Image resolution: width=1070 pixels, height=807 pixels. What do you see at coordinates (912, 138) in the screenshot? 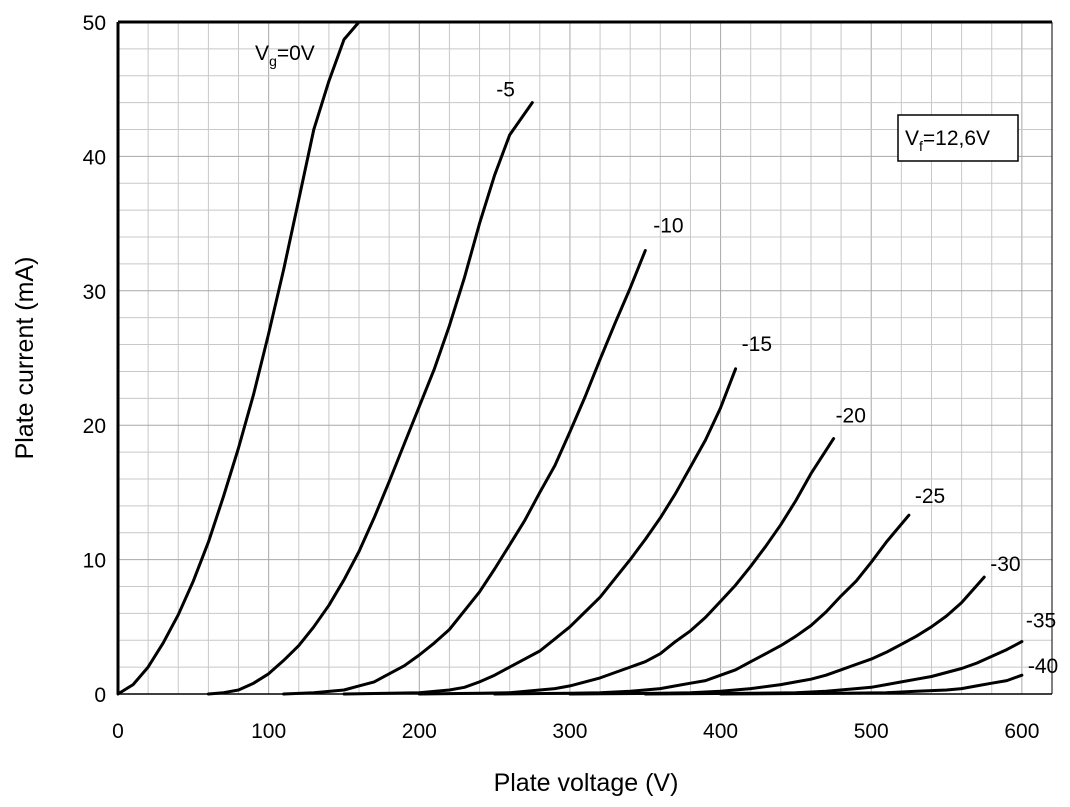
I see `annotation-main: V` at bounding box center [912, 138].